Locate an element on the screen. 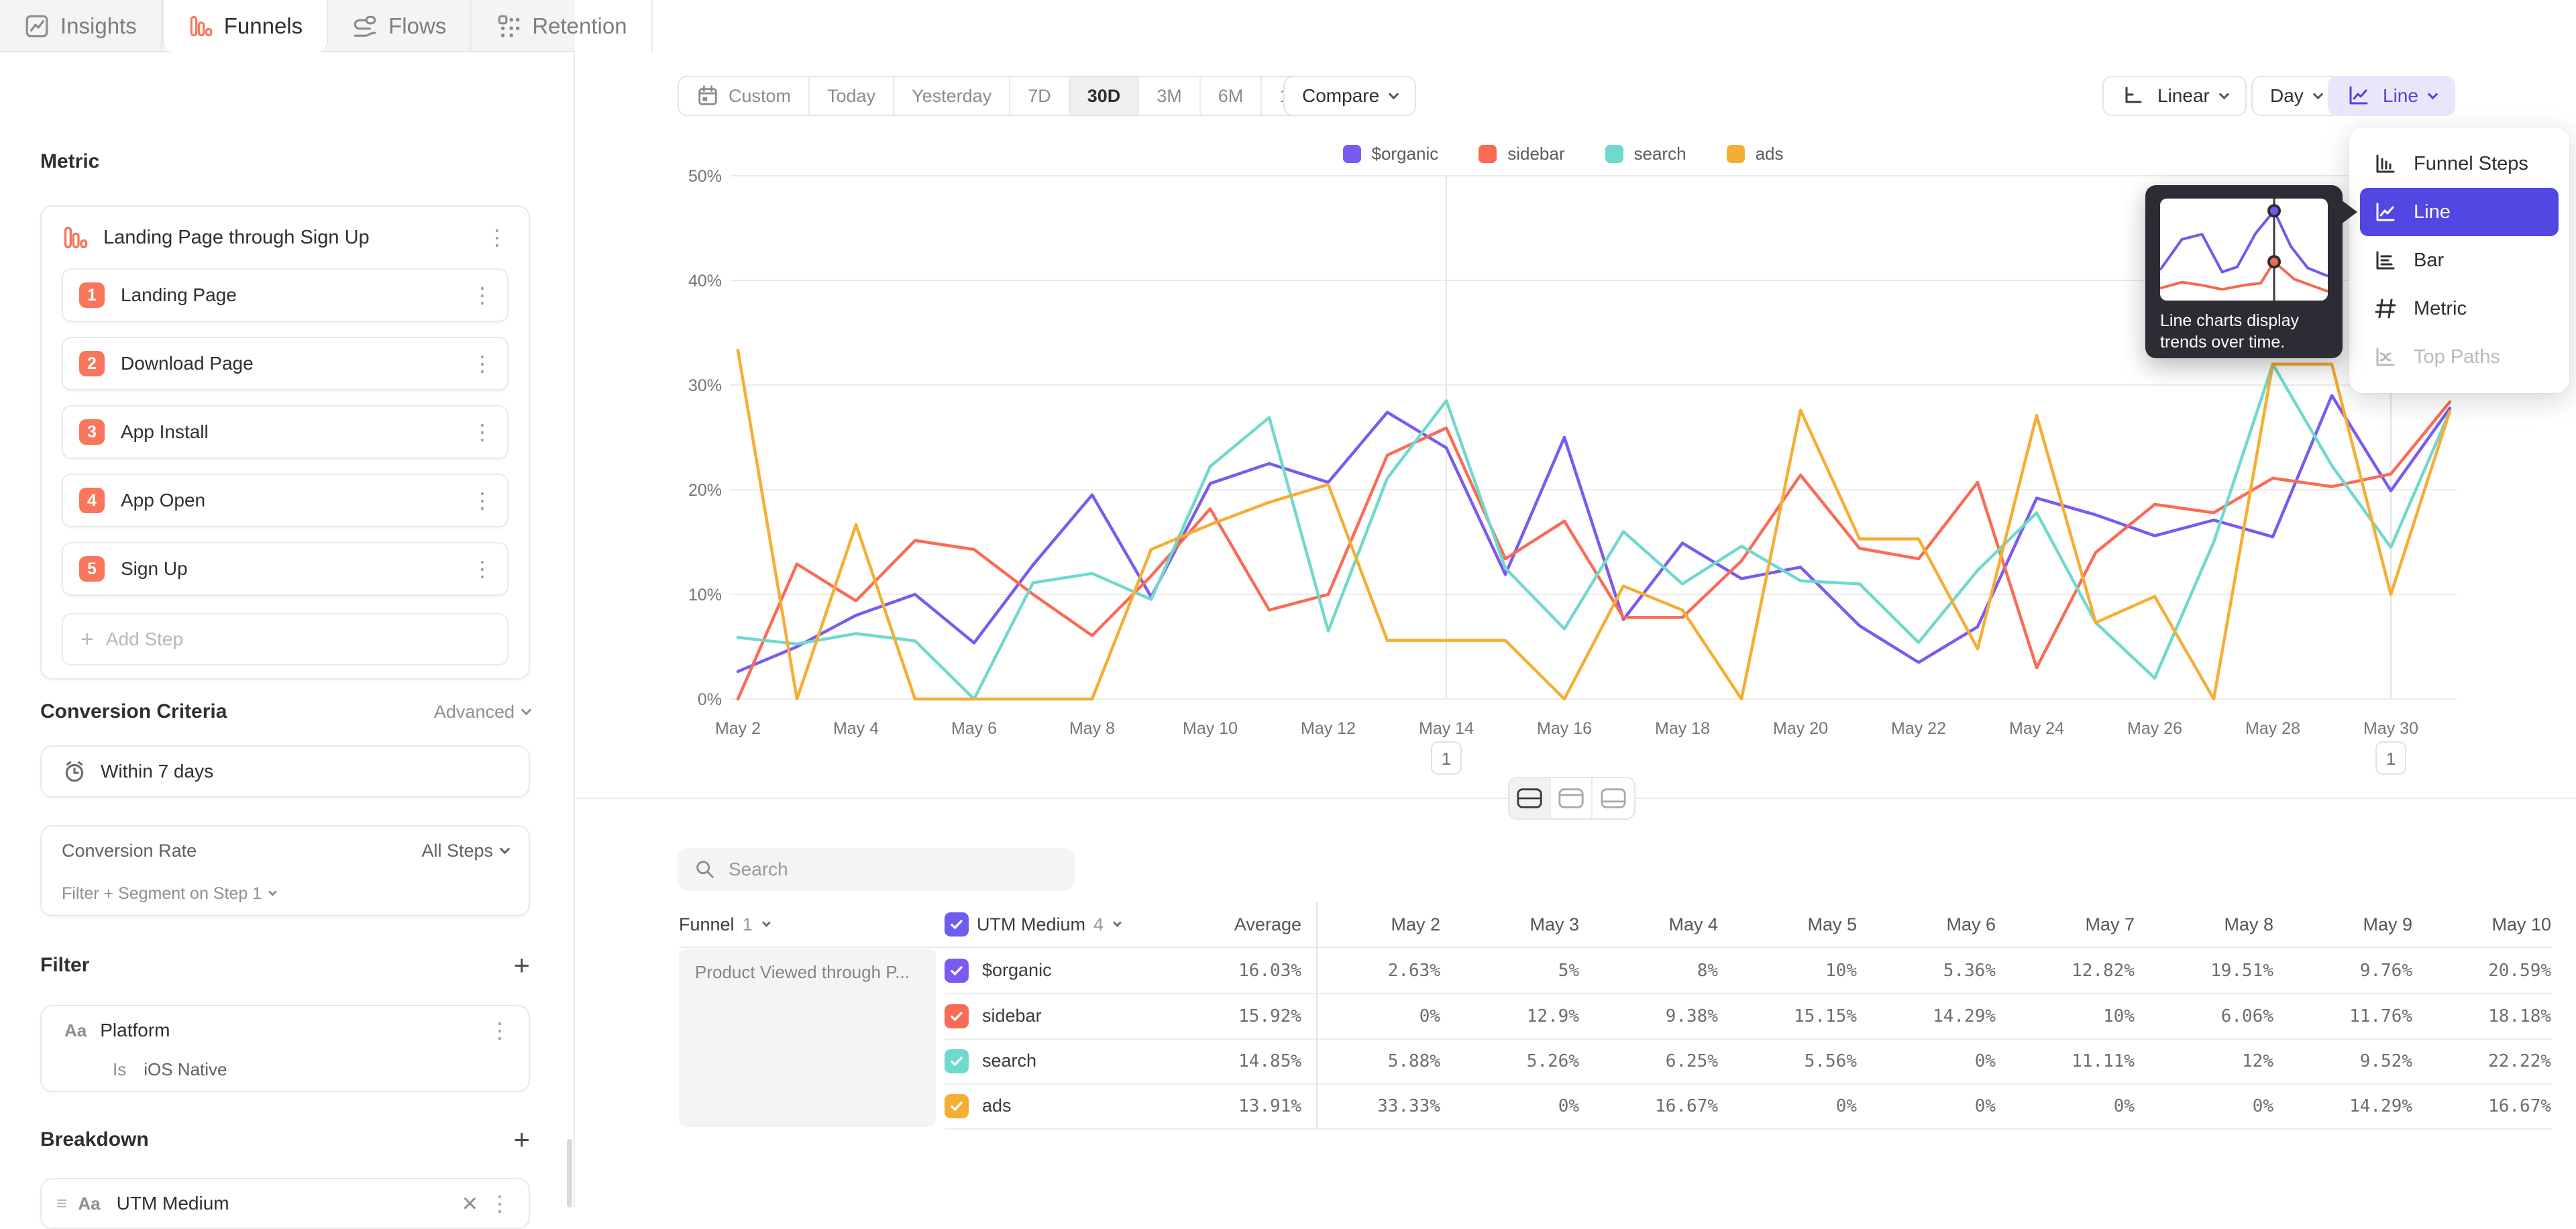 This screenshot has width=2576, height=1229. range-label: 6M is located at coordinates (1231, 95).